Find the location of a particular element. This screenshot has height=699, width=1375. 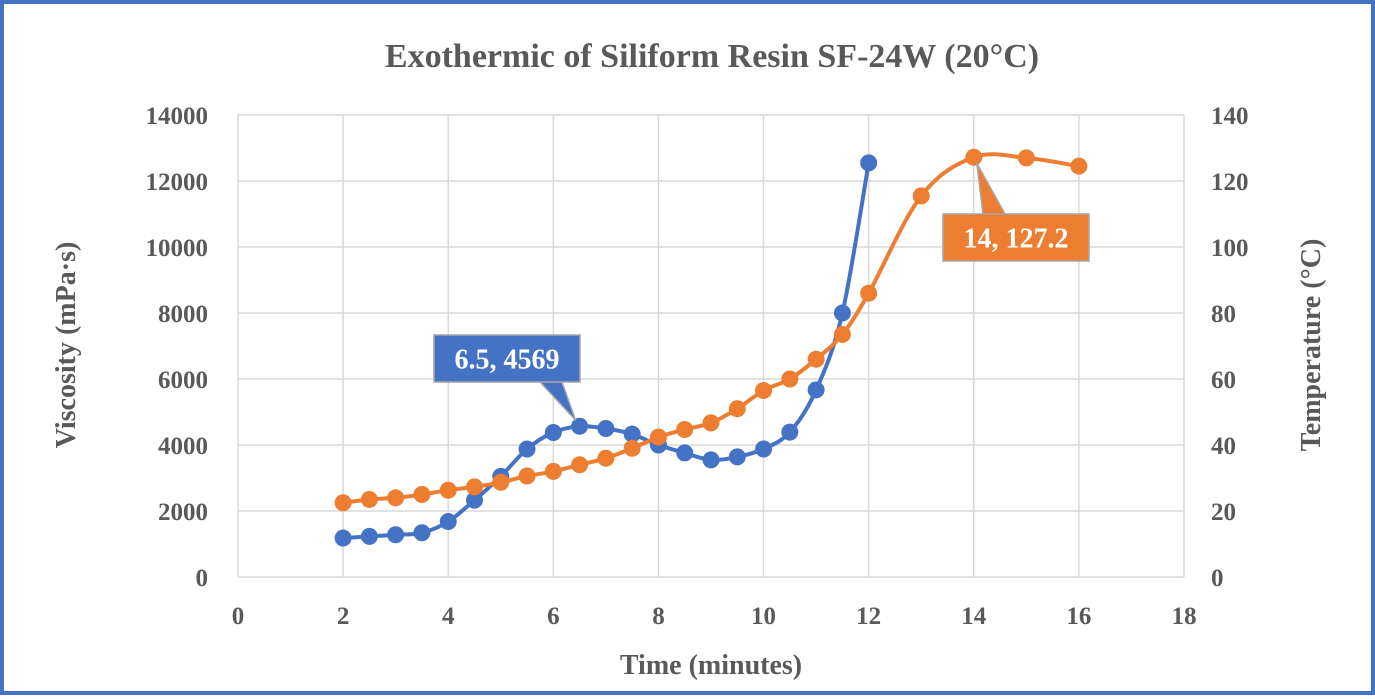

y-tick-label: 6000 is located at coordinates (183, 380).